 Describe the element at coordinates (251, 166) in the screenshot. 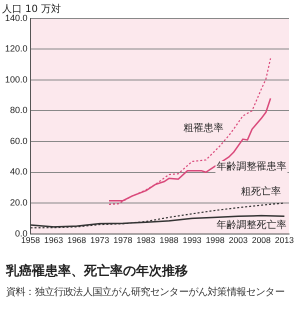

I see `series-label: 年齢調整罹患率` at that location.